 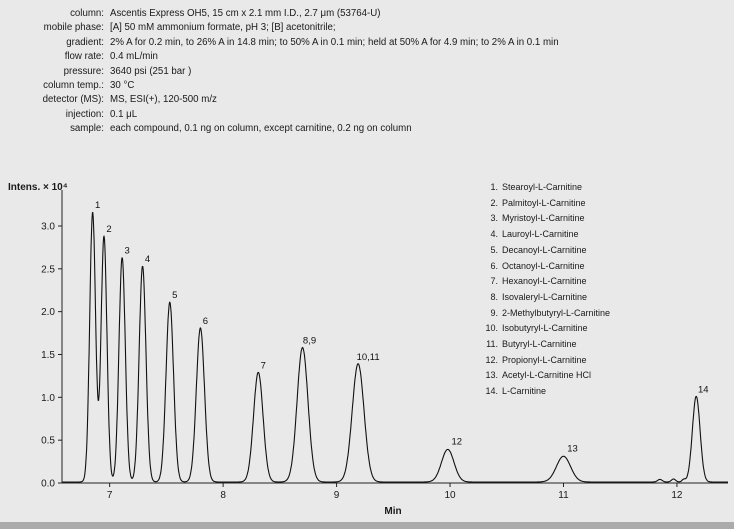 I want to click on x-tick-label: 12, so click(x=677, y=495).